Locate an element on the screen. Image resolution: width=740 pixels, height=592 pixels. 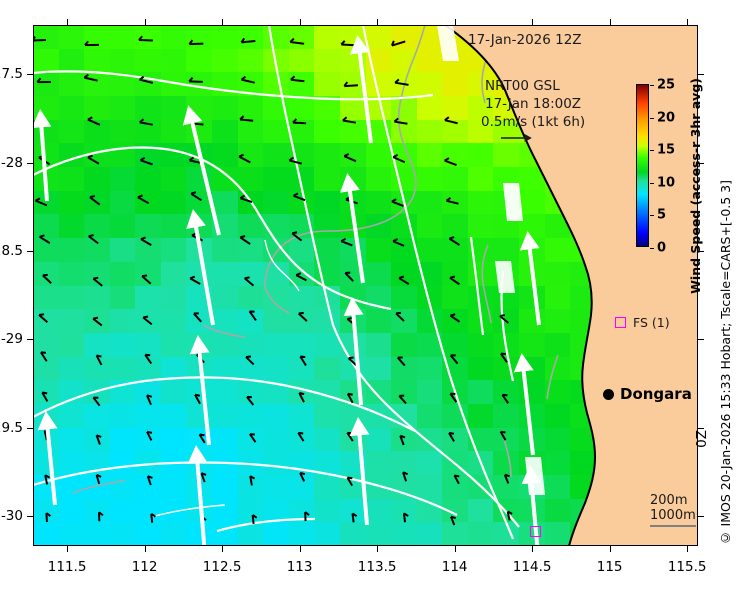
station-square-icon is located at coordinates (535, 531).